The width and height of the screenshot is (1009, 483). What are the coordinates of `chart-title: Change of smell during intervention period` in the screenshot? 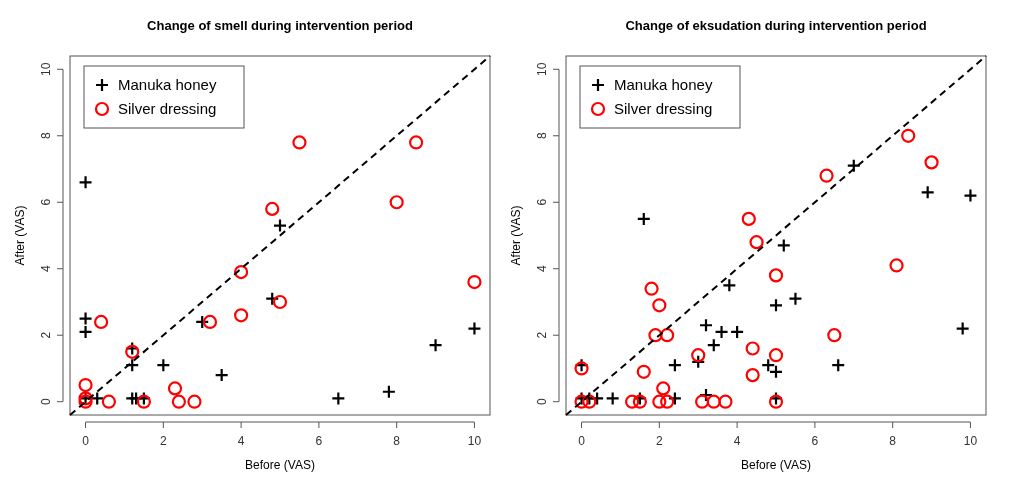 It's located at (280, 25).